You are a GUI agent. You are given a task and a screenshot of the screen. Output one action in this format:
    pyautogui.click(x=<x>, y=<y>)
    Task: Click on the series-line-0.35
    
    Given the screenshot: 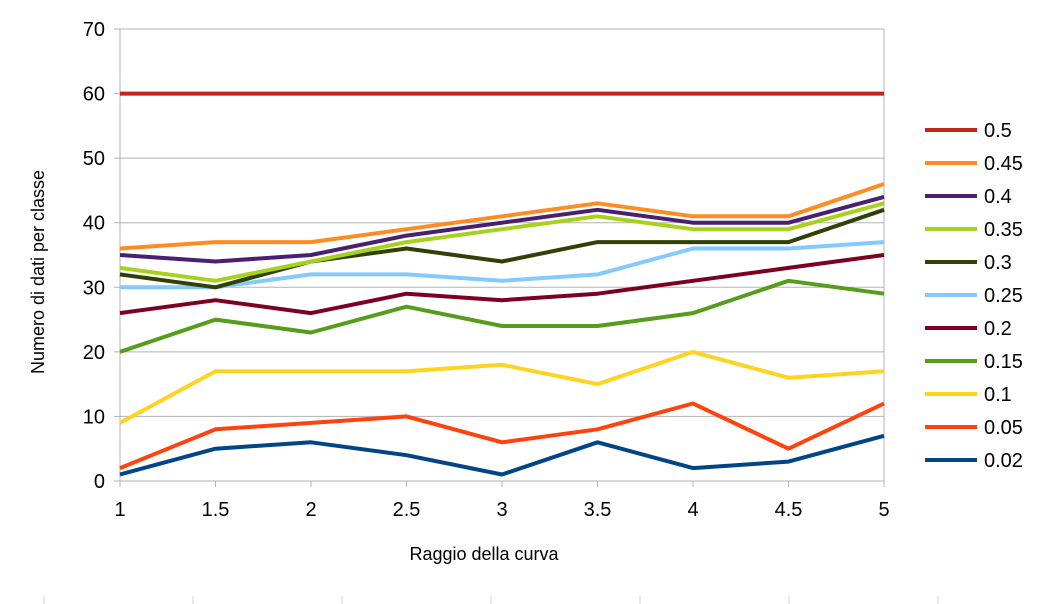 What is the action you would take?
    pyautogui.click(x=502, y=242)
    